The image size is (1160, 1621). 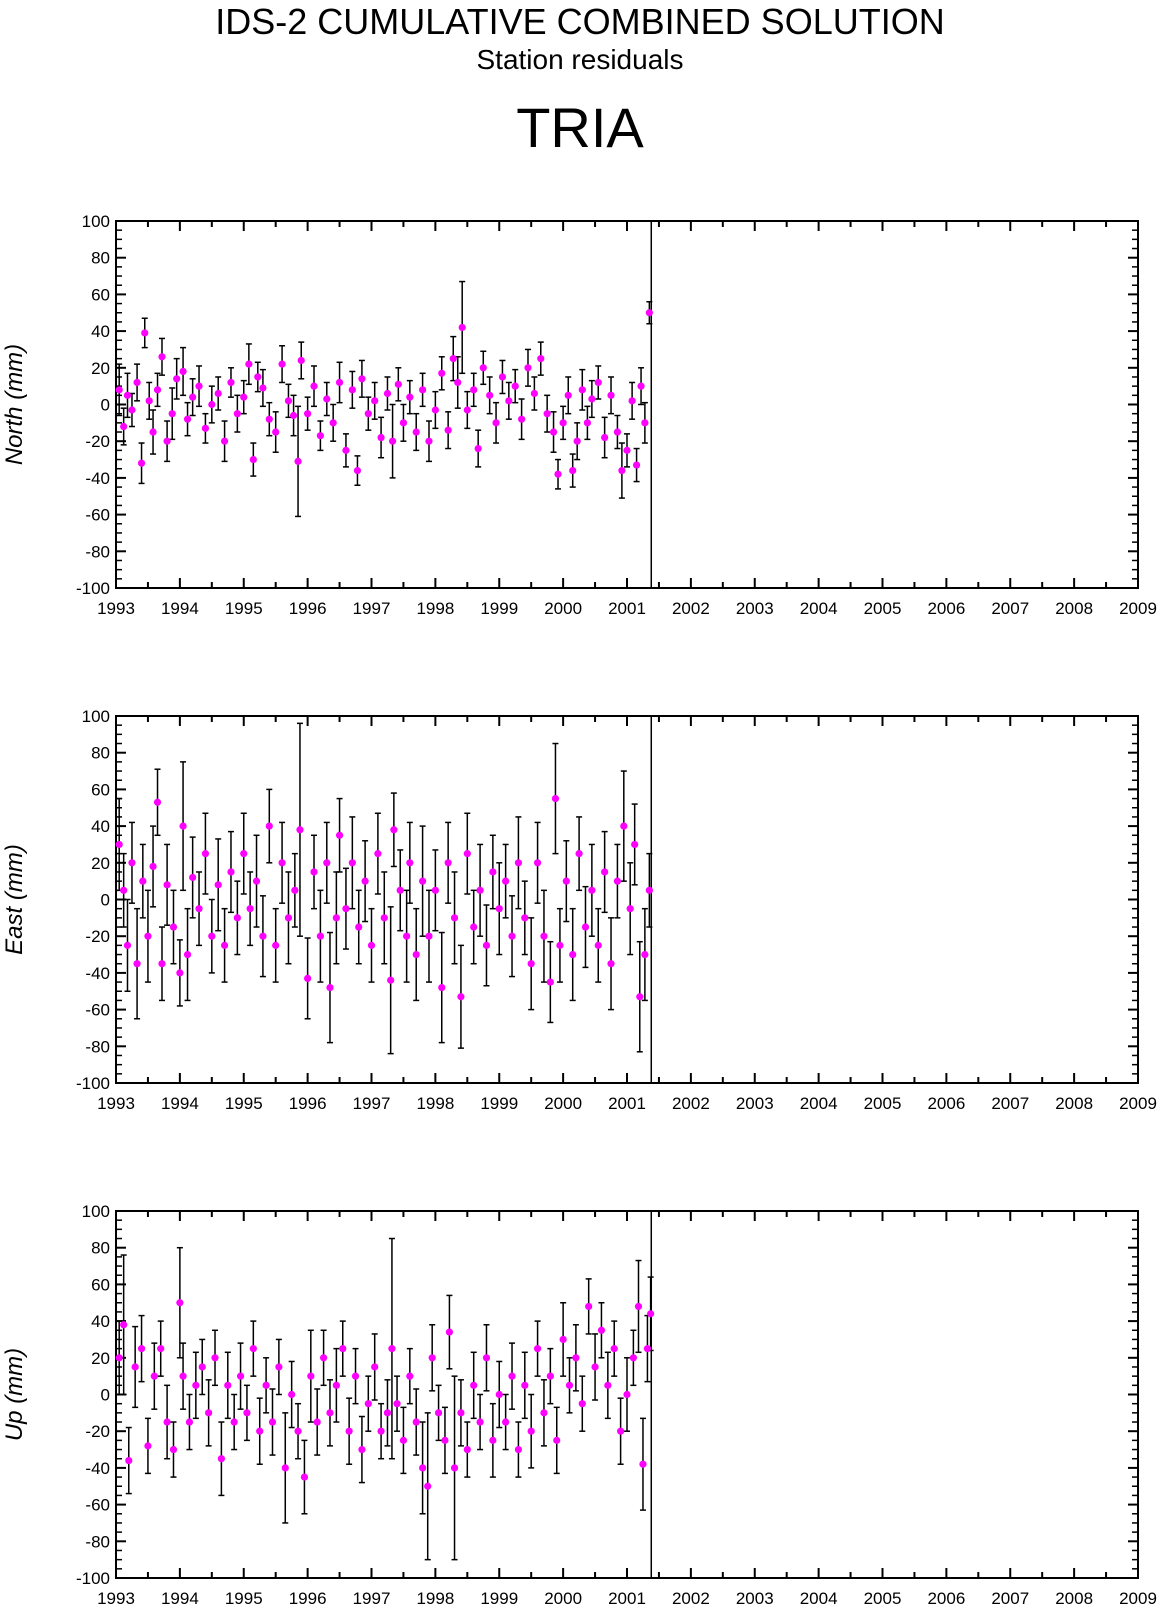 I want to click on y-axis-label: North (mm), so click(x=14, y=404).